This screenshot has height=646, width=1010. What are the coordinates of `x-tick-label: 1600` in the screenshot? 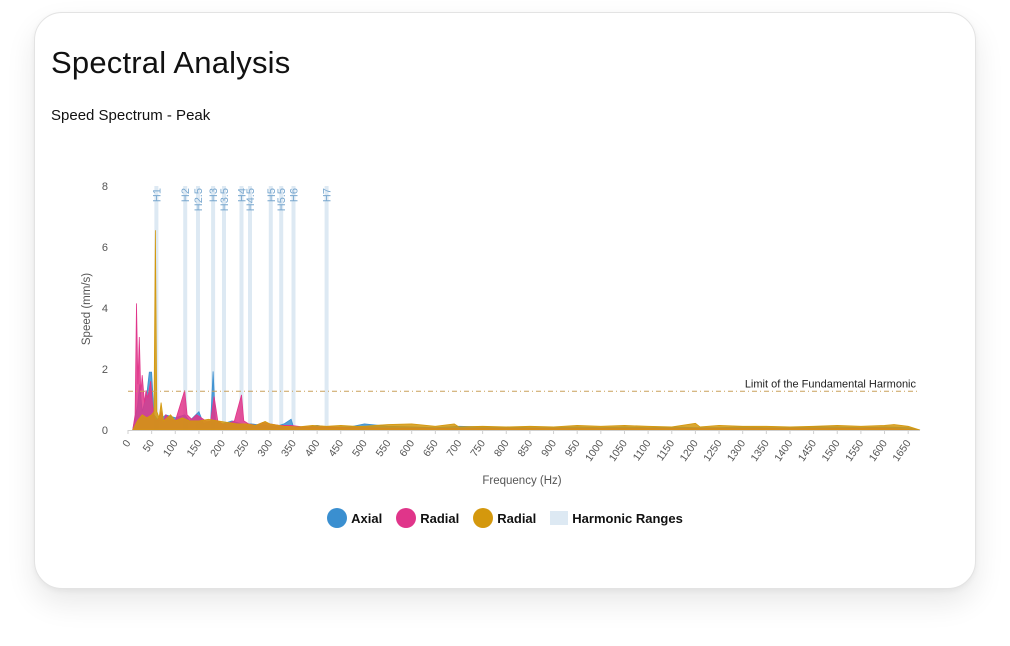 It's located at (878, 451).